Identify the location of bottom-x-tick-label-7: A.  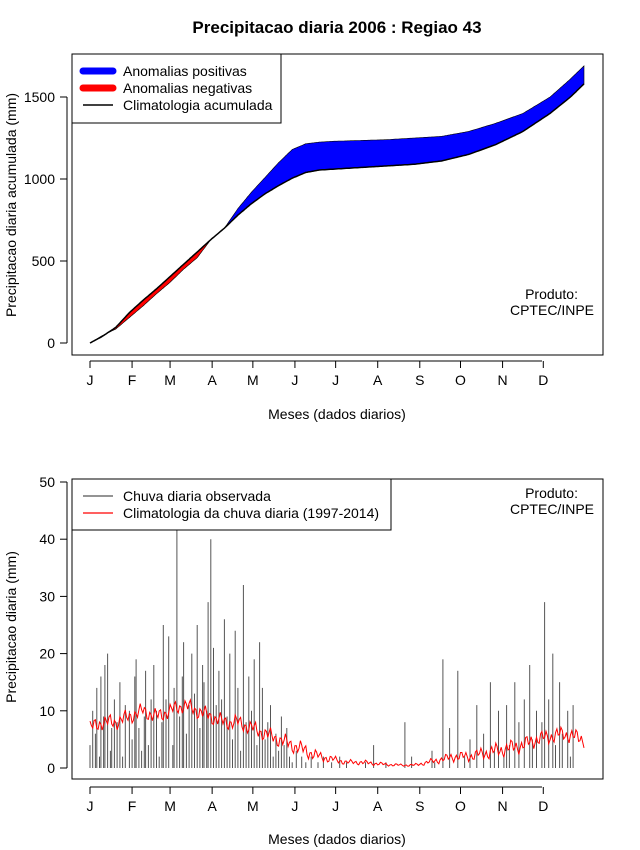
(378, 806).